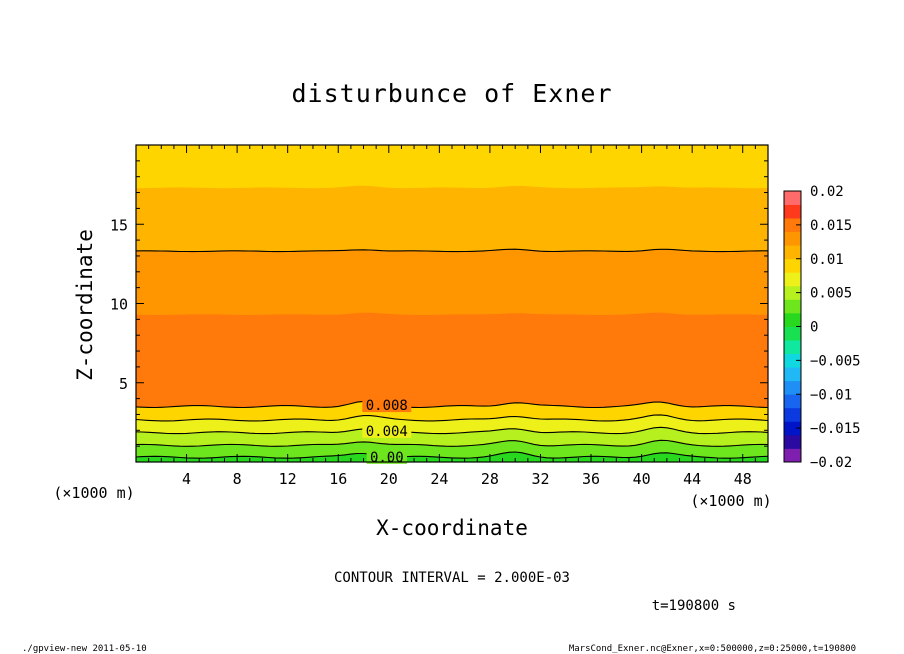 The width and height of the screenshot is (904, 654). What do you see at coordinates (540, 479) in the screenshot?
I see `x-tick-label: 32` at bounding box center [540, 479].